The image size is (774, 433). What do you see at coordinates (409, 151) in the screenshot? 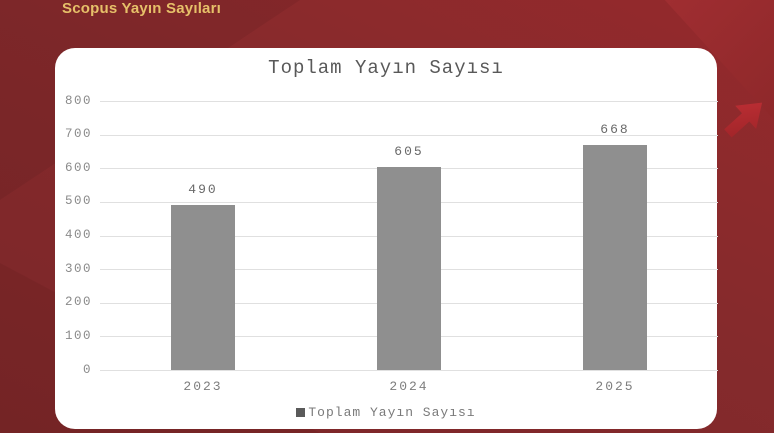
I see `bar-value-label: 605` at bounding box center [409, 151].